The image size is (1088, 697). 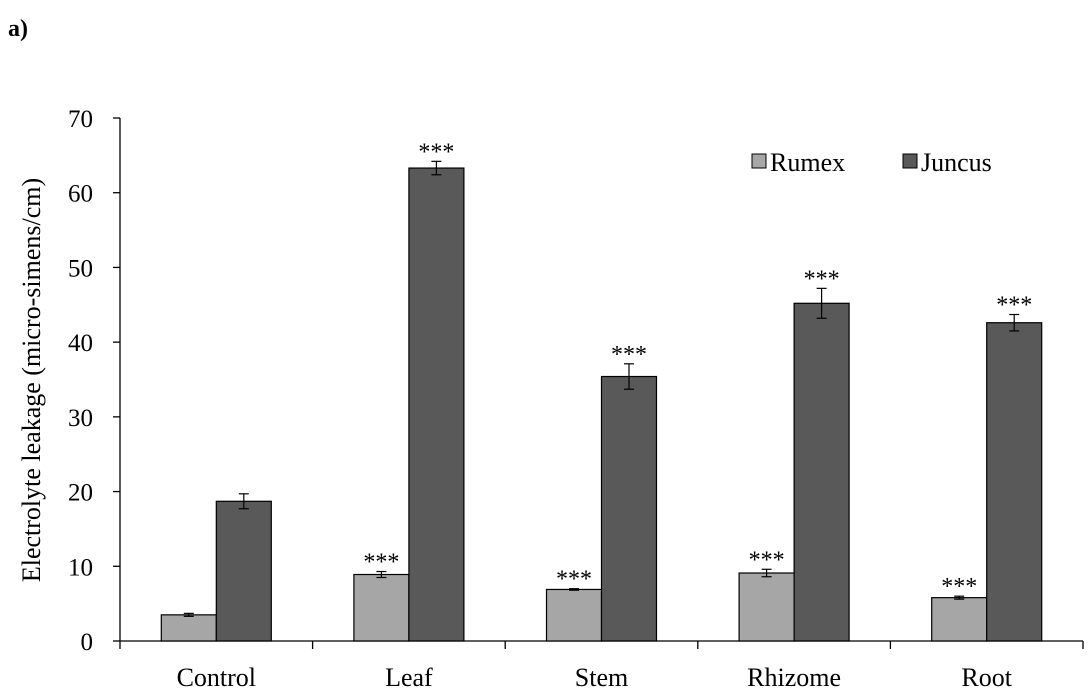 What do you see at coordinates (80, 418) in the screenshot?
I see `y-tick-label: 30` at bounding box center [80, 418].